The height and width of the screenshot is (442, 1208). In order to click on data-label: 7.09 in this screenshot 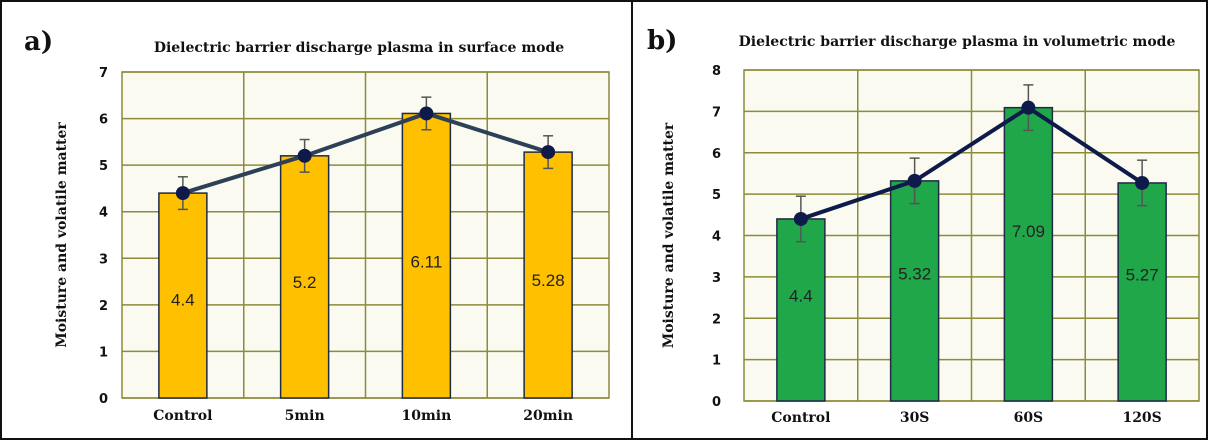, I will do `click(1028, 231)`.